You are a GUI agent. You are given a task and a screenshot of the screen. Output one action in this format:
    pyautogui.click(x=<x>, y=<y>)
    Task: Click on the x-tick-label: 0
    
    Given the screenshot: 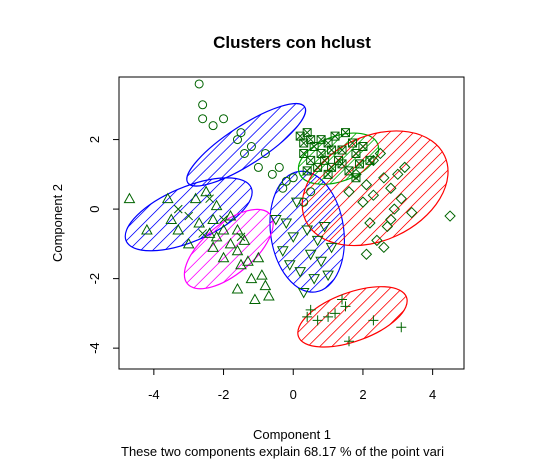 What is the action you would take?
    pyautogui.click(x=293, y=394)
    